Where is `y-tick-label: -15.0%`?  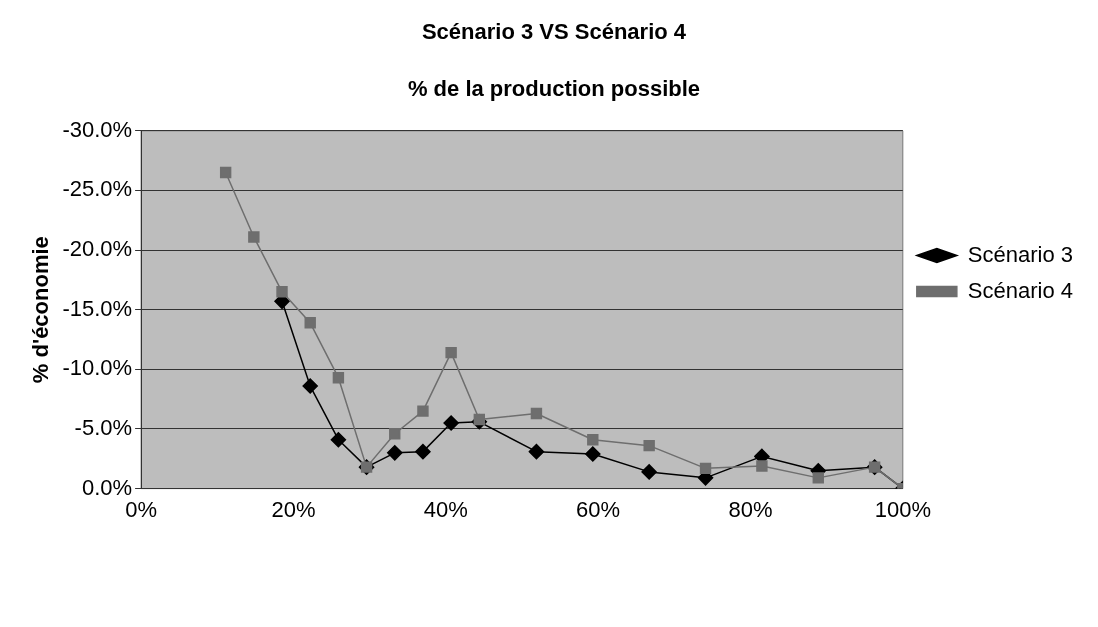 y-tick-label: -15.0% is located at coordinates (97, 308).